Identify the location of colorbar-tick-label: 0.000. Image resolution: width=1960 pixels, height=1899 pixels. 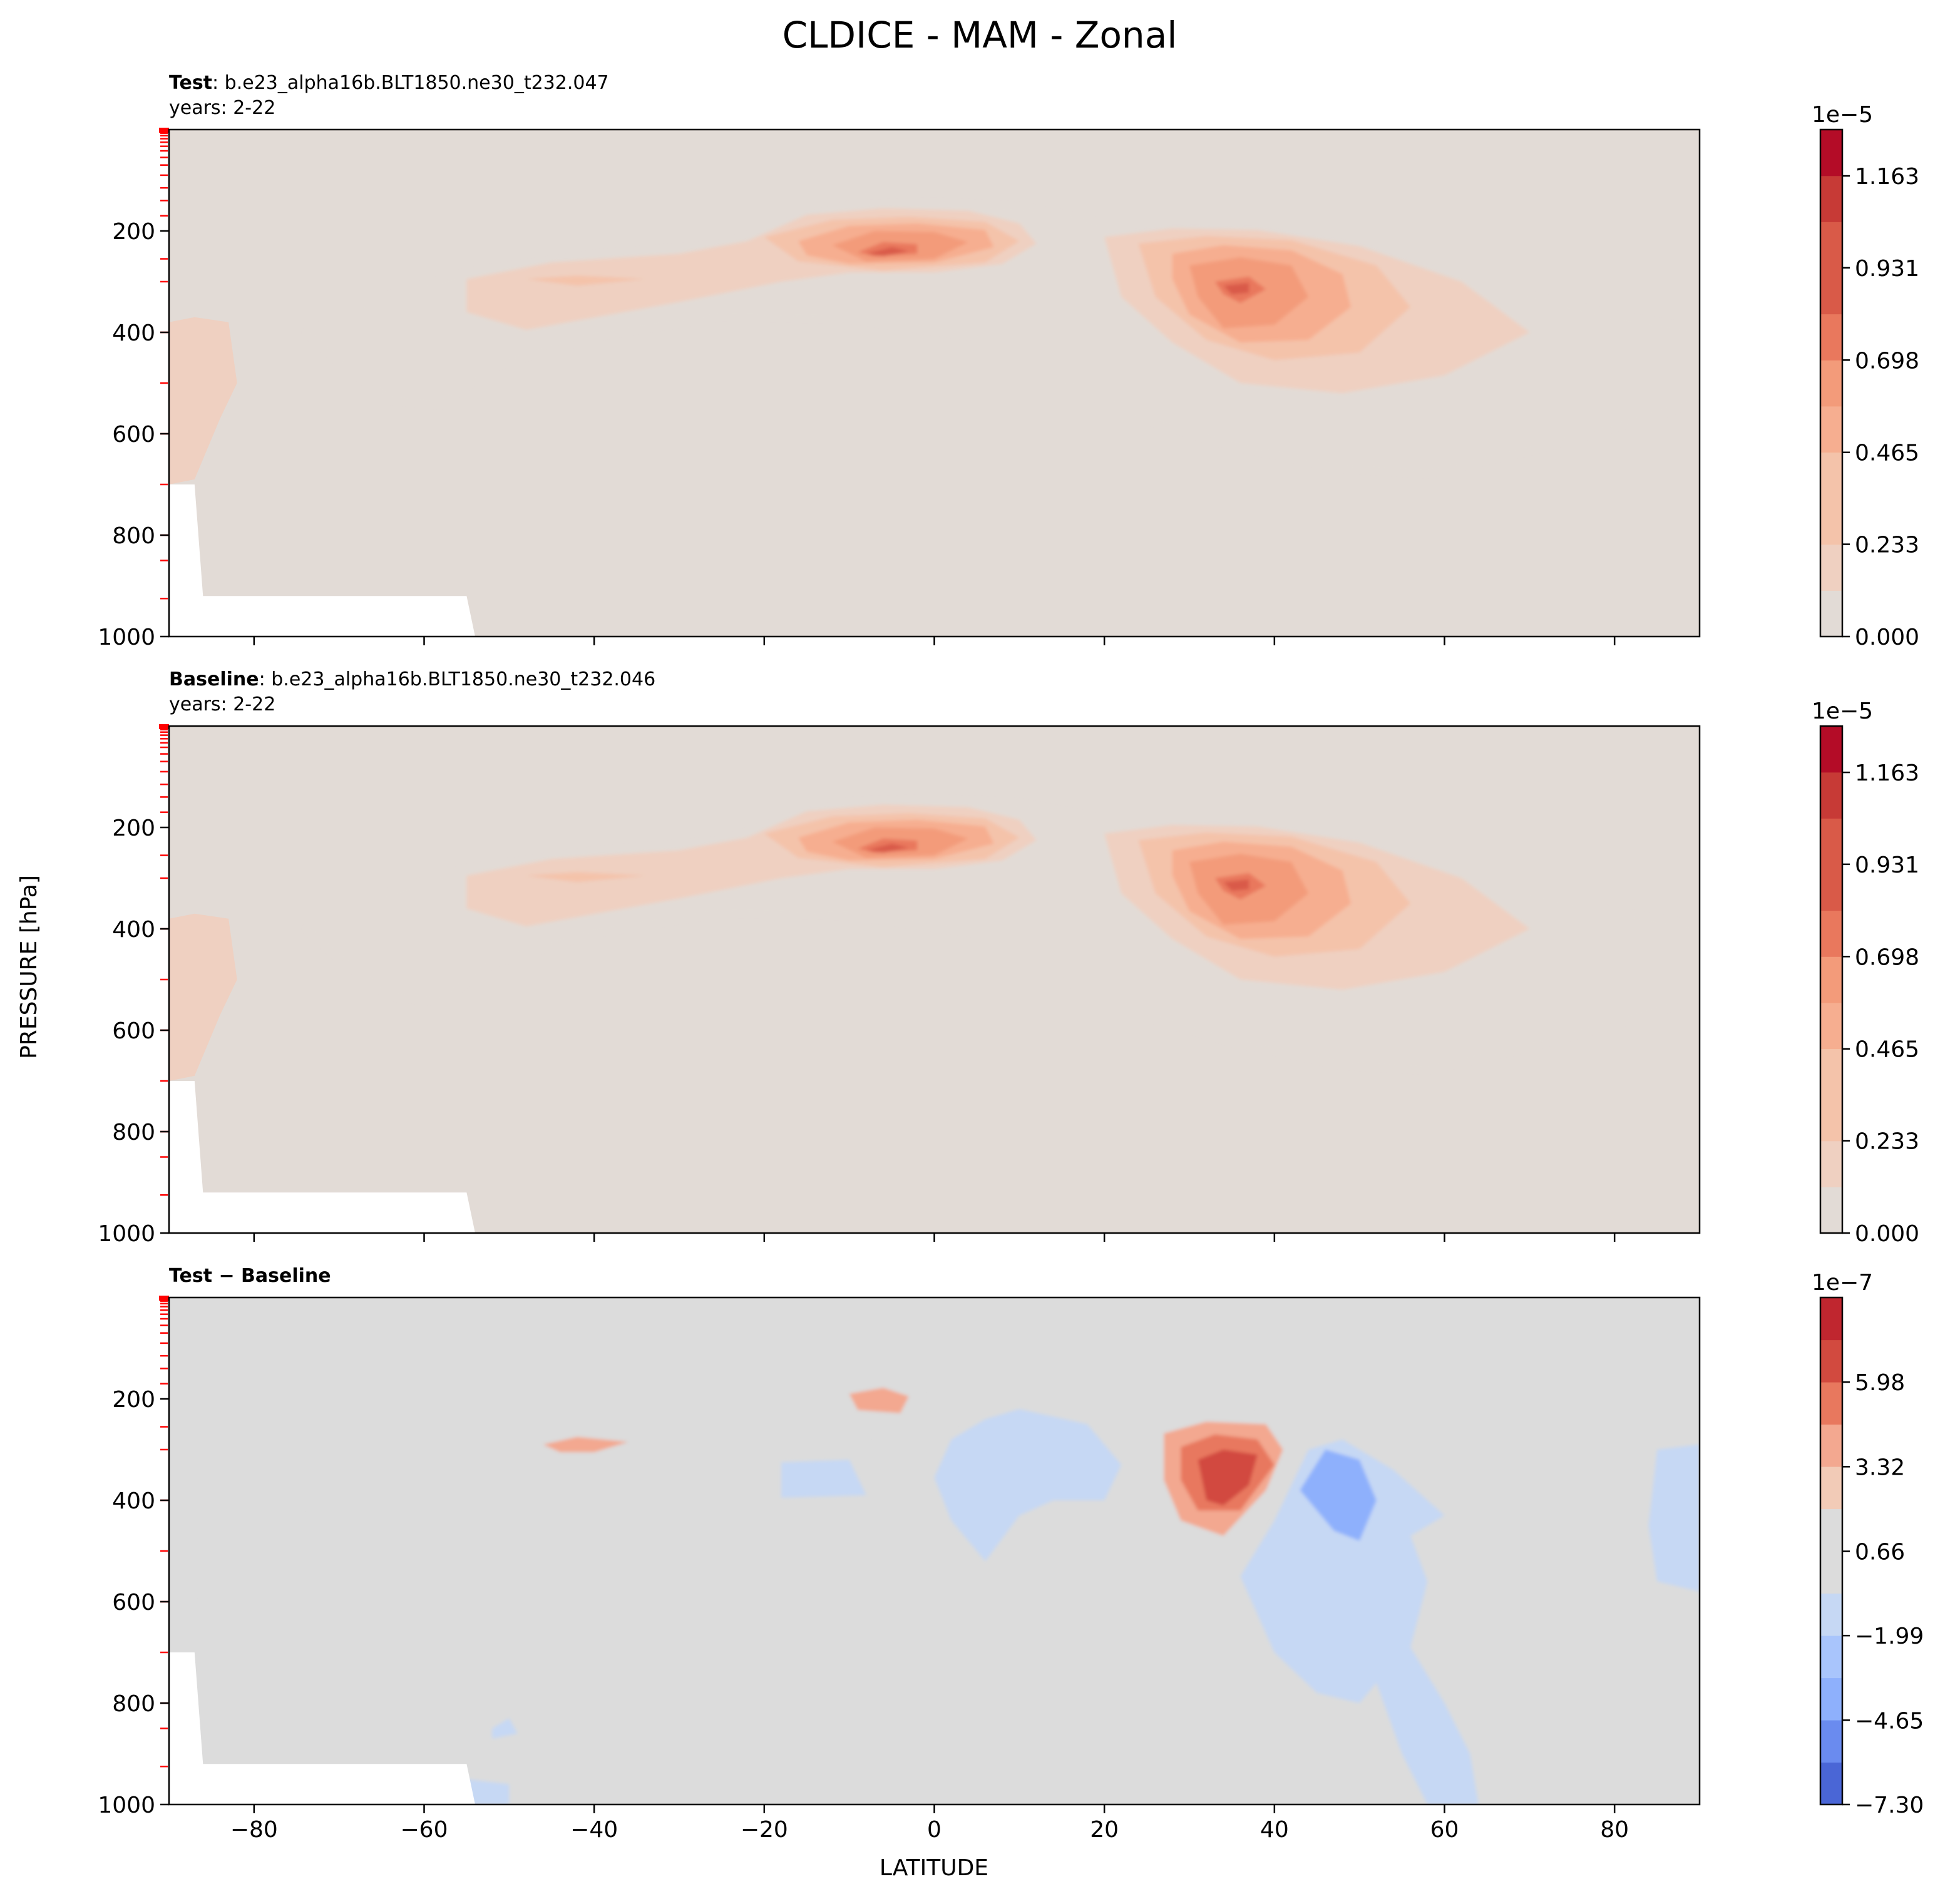
(1887, 637).